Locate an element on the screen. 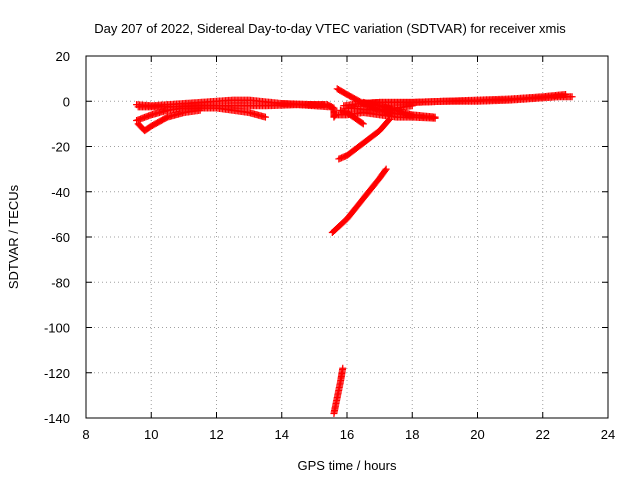  x-tick-label: 20 is located at coordinates (477, 434).